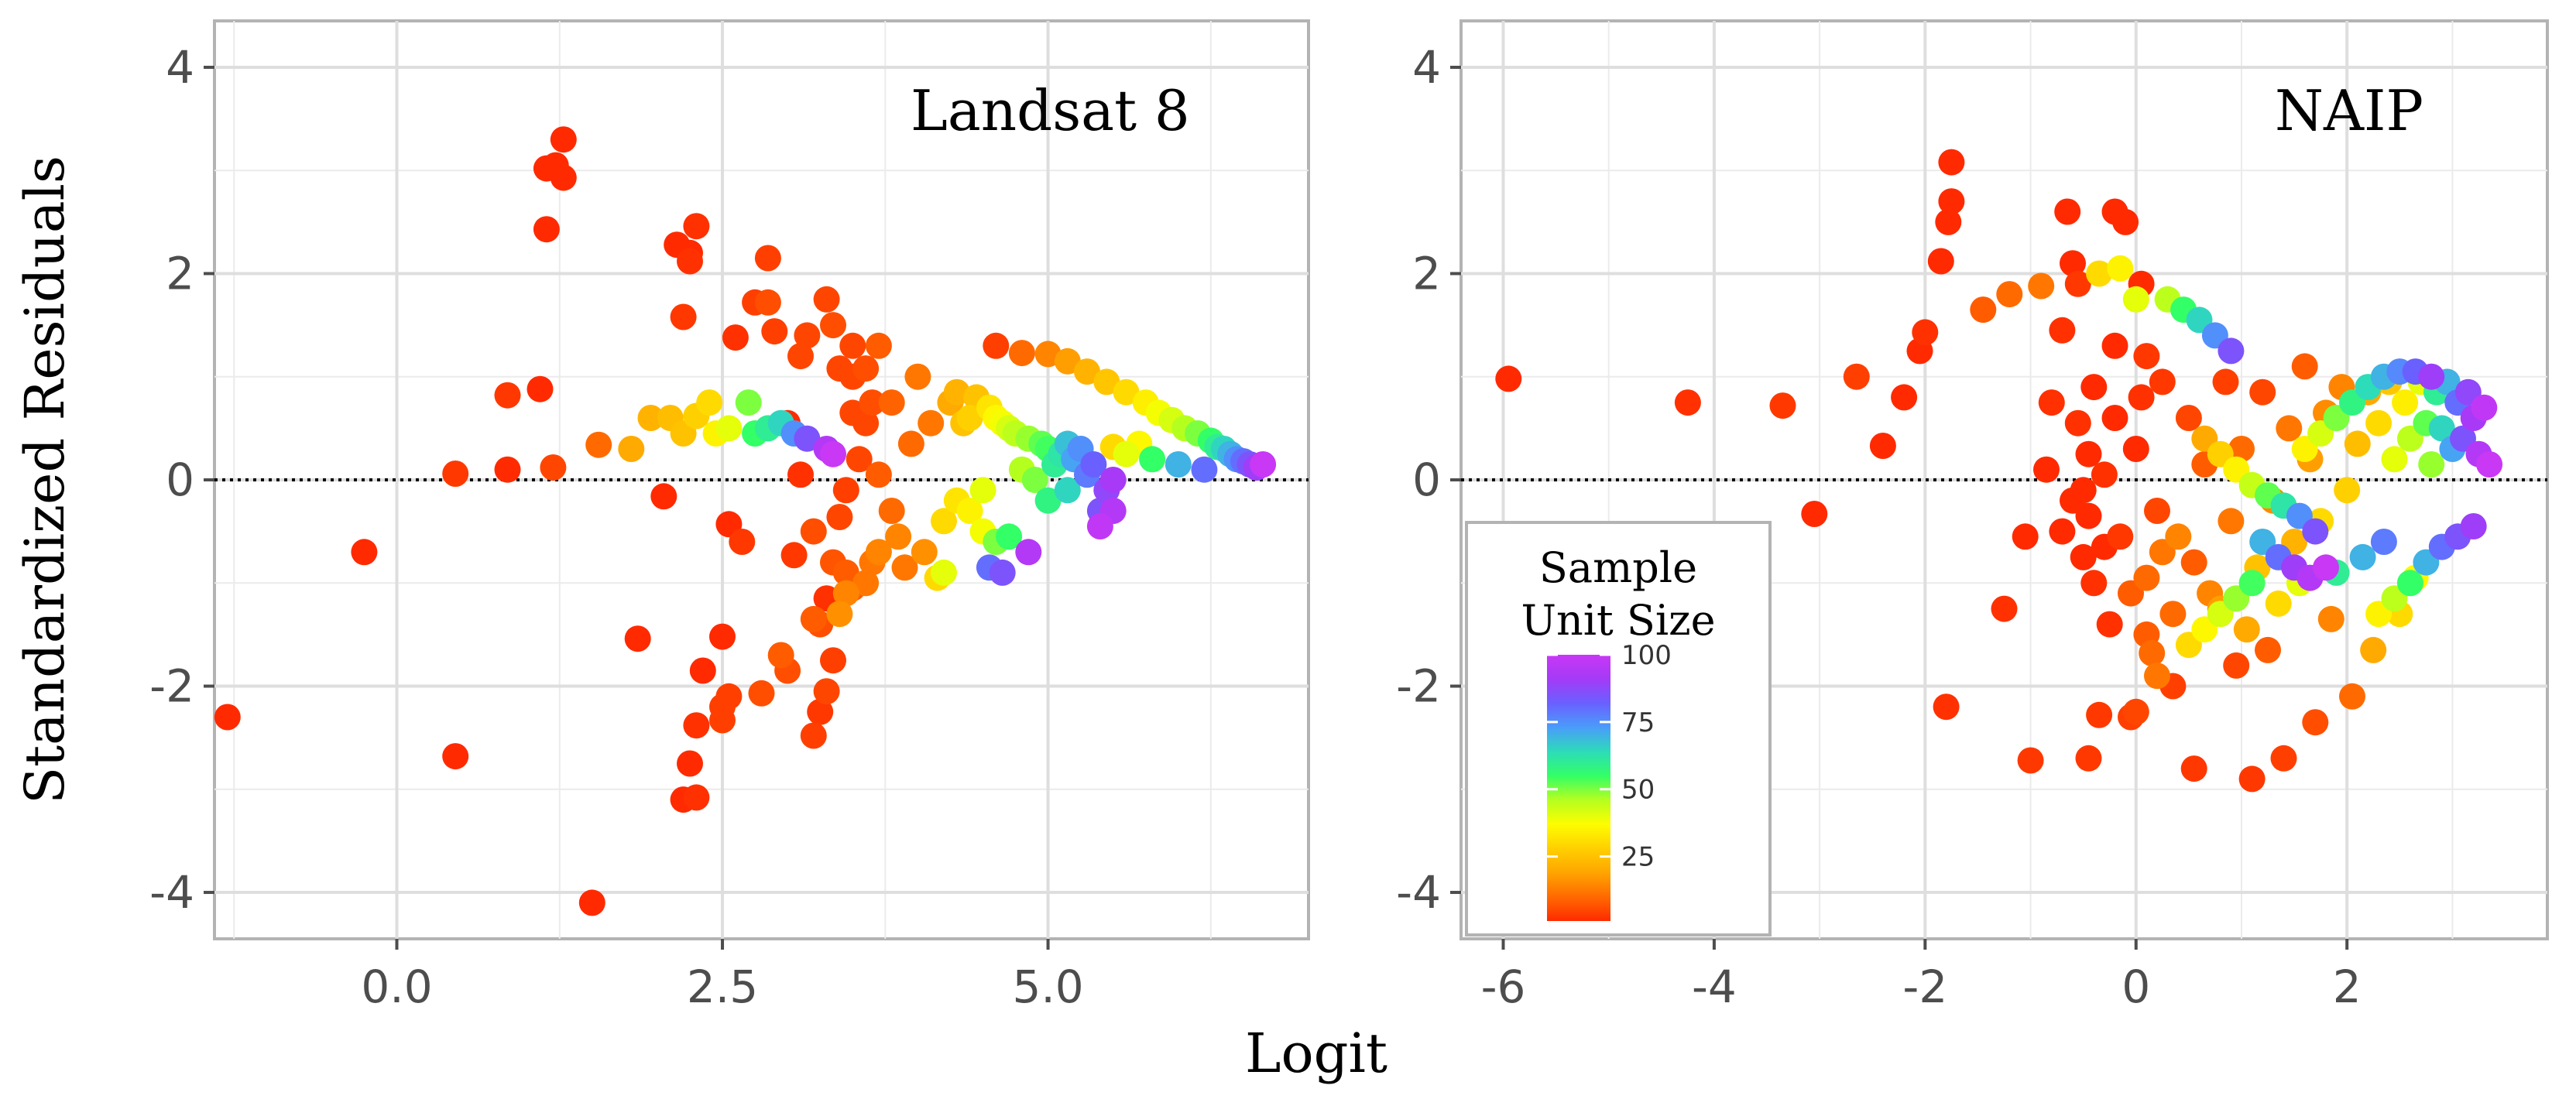  What do you see at coordinates (171, 892) in the screenshot?
I see `y-tick-label: -4` at bounding box center [171, 892].